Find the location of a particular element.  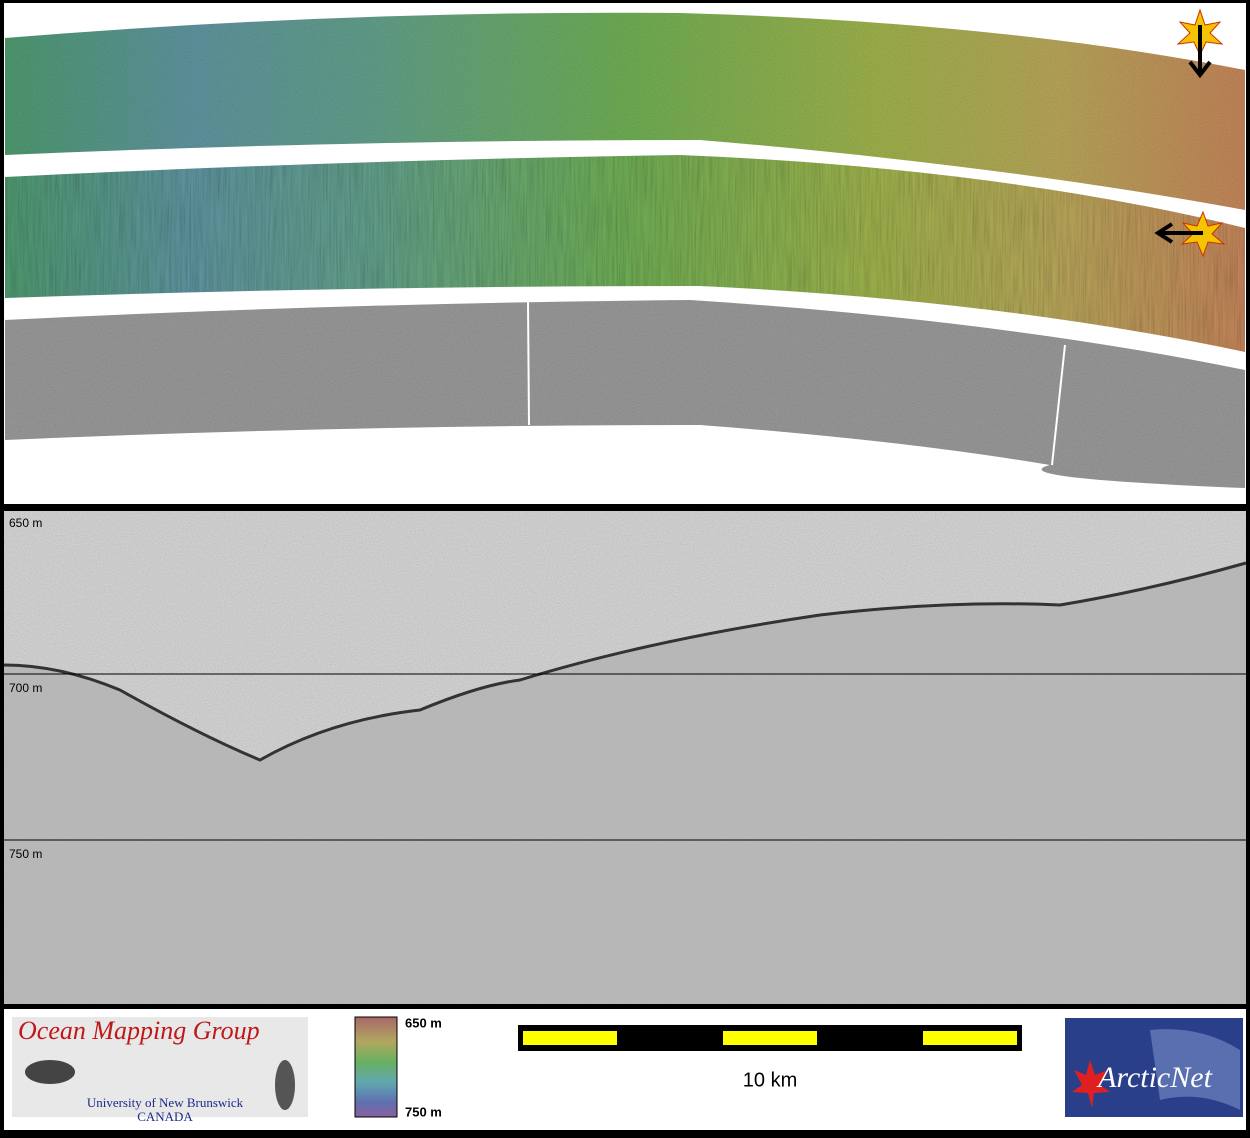

logo-university: University of New Brunswick is located at coordinates (165, 1102).